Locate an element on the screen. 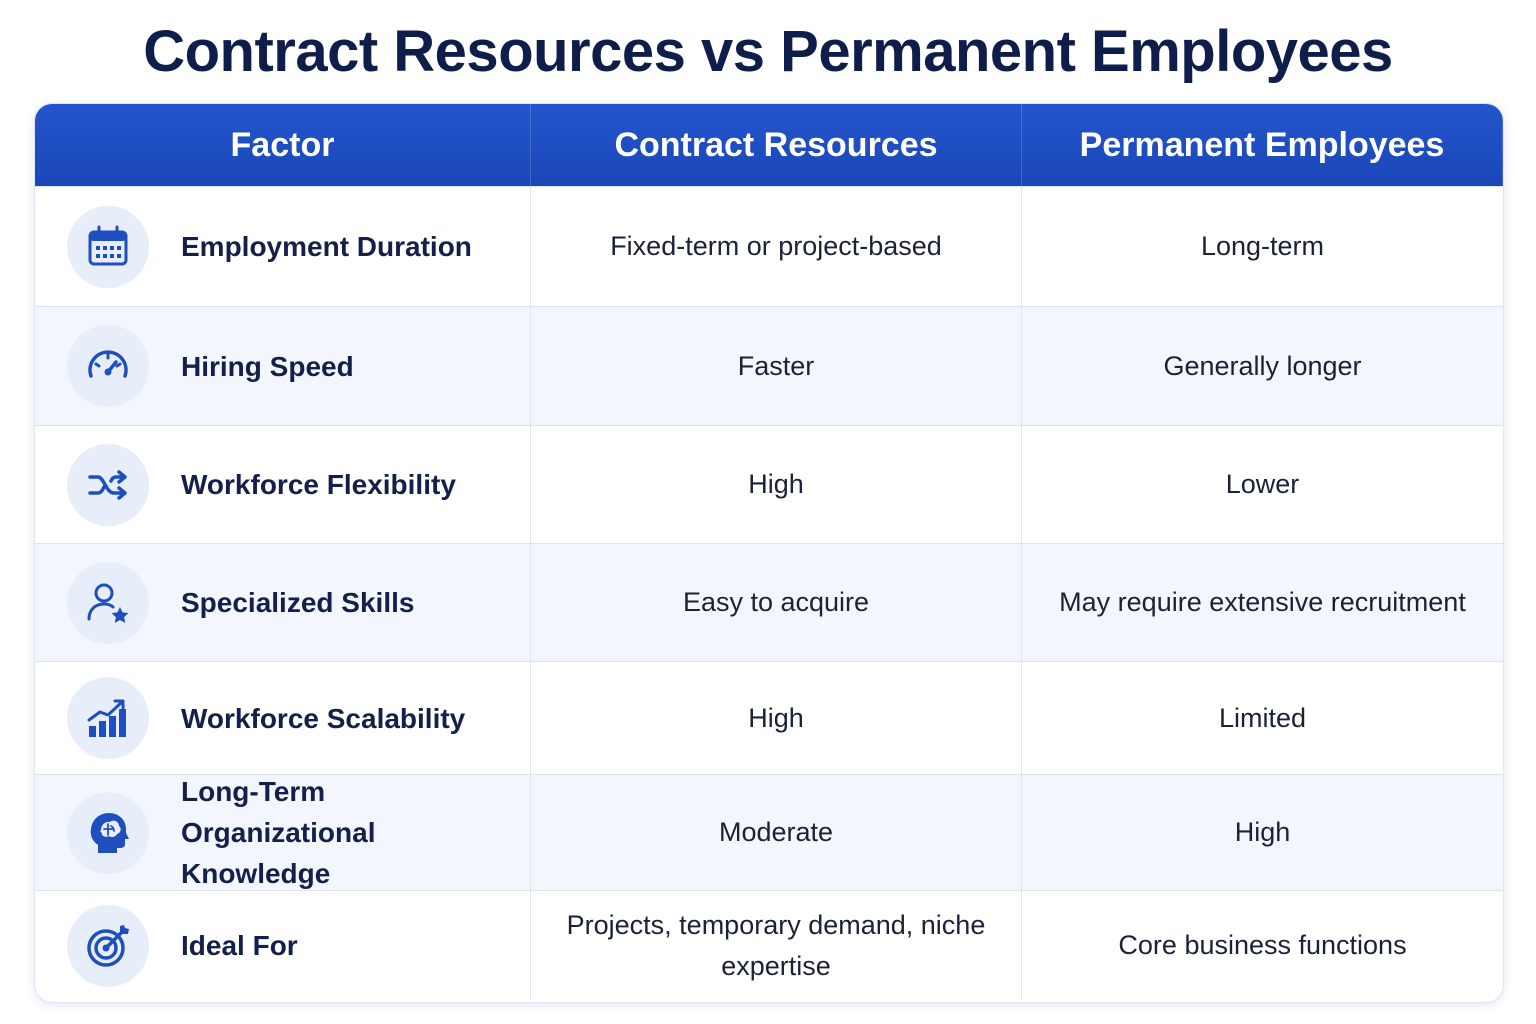 Image resolution: width=1536 pixels, height=1024 pixels. factor-label: Hiring Speed is located at coordinates (267, 366).